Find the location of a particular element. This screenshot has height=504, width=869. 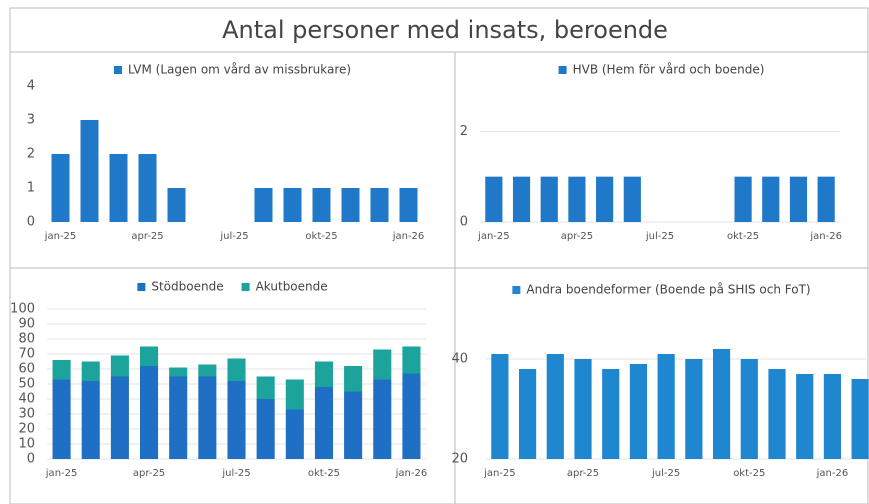

y-tick-label: 1 is located at coordinates (31, 188).